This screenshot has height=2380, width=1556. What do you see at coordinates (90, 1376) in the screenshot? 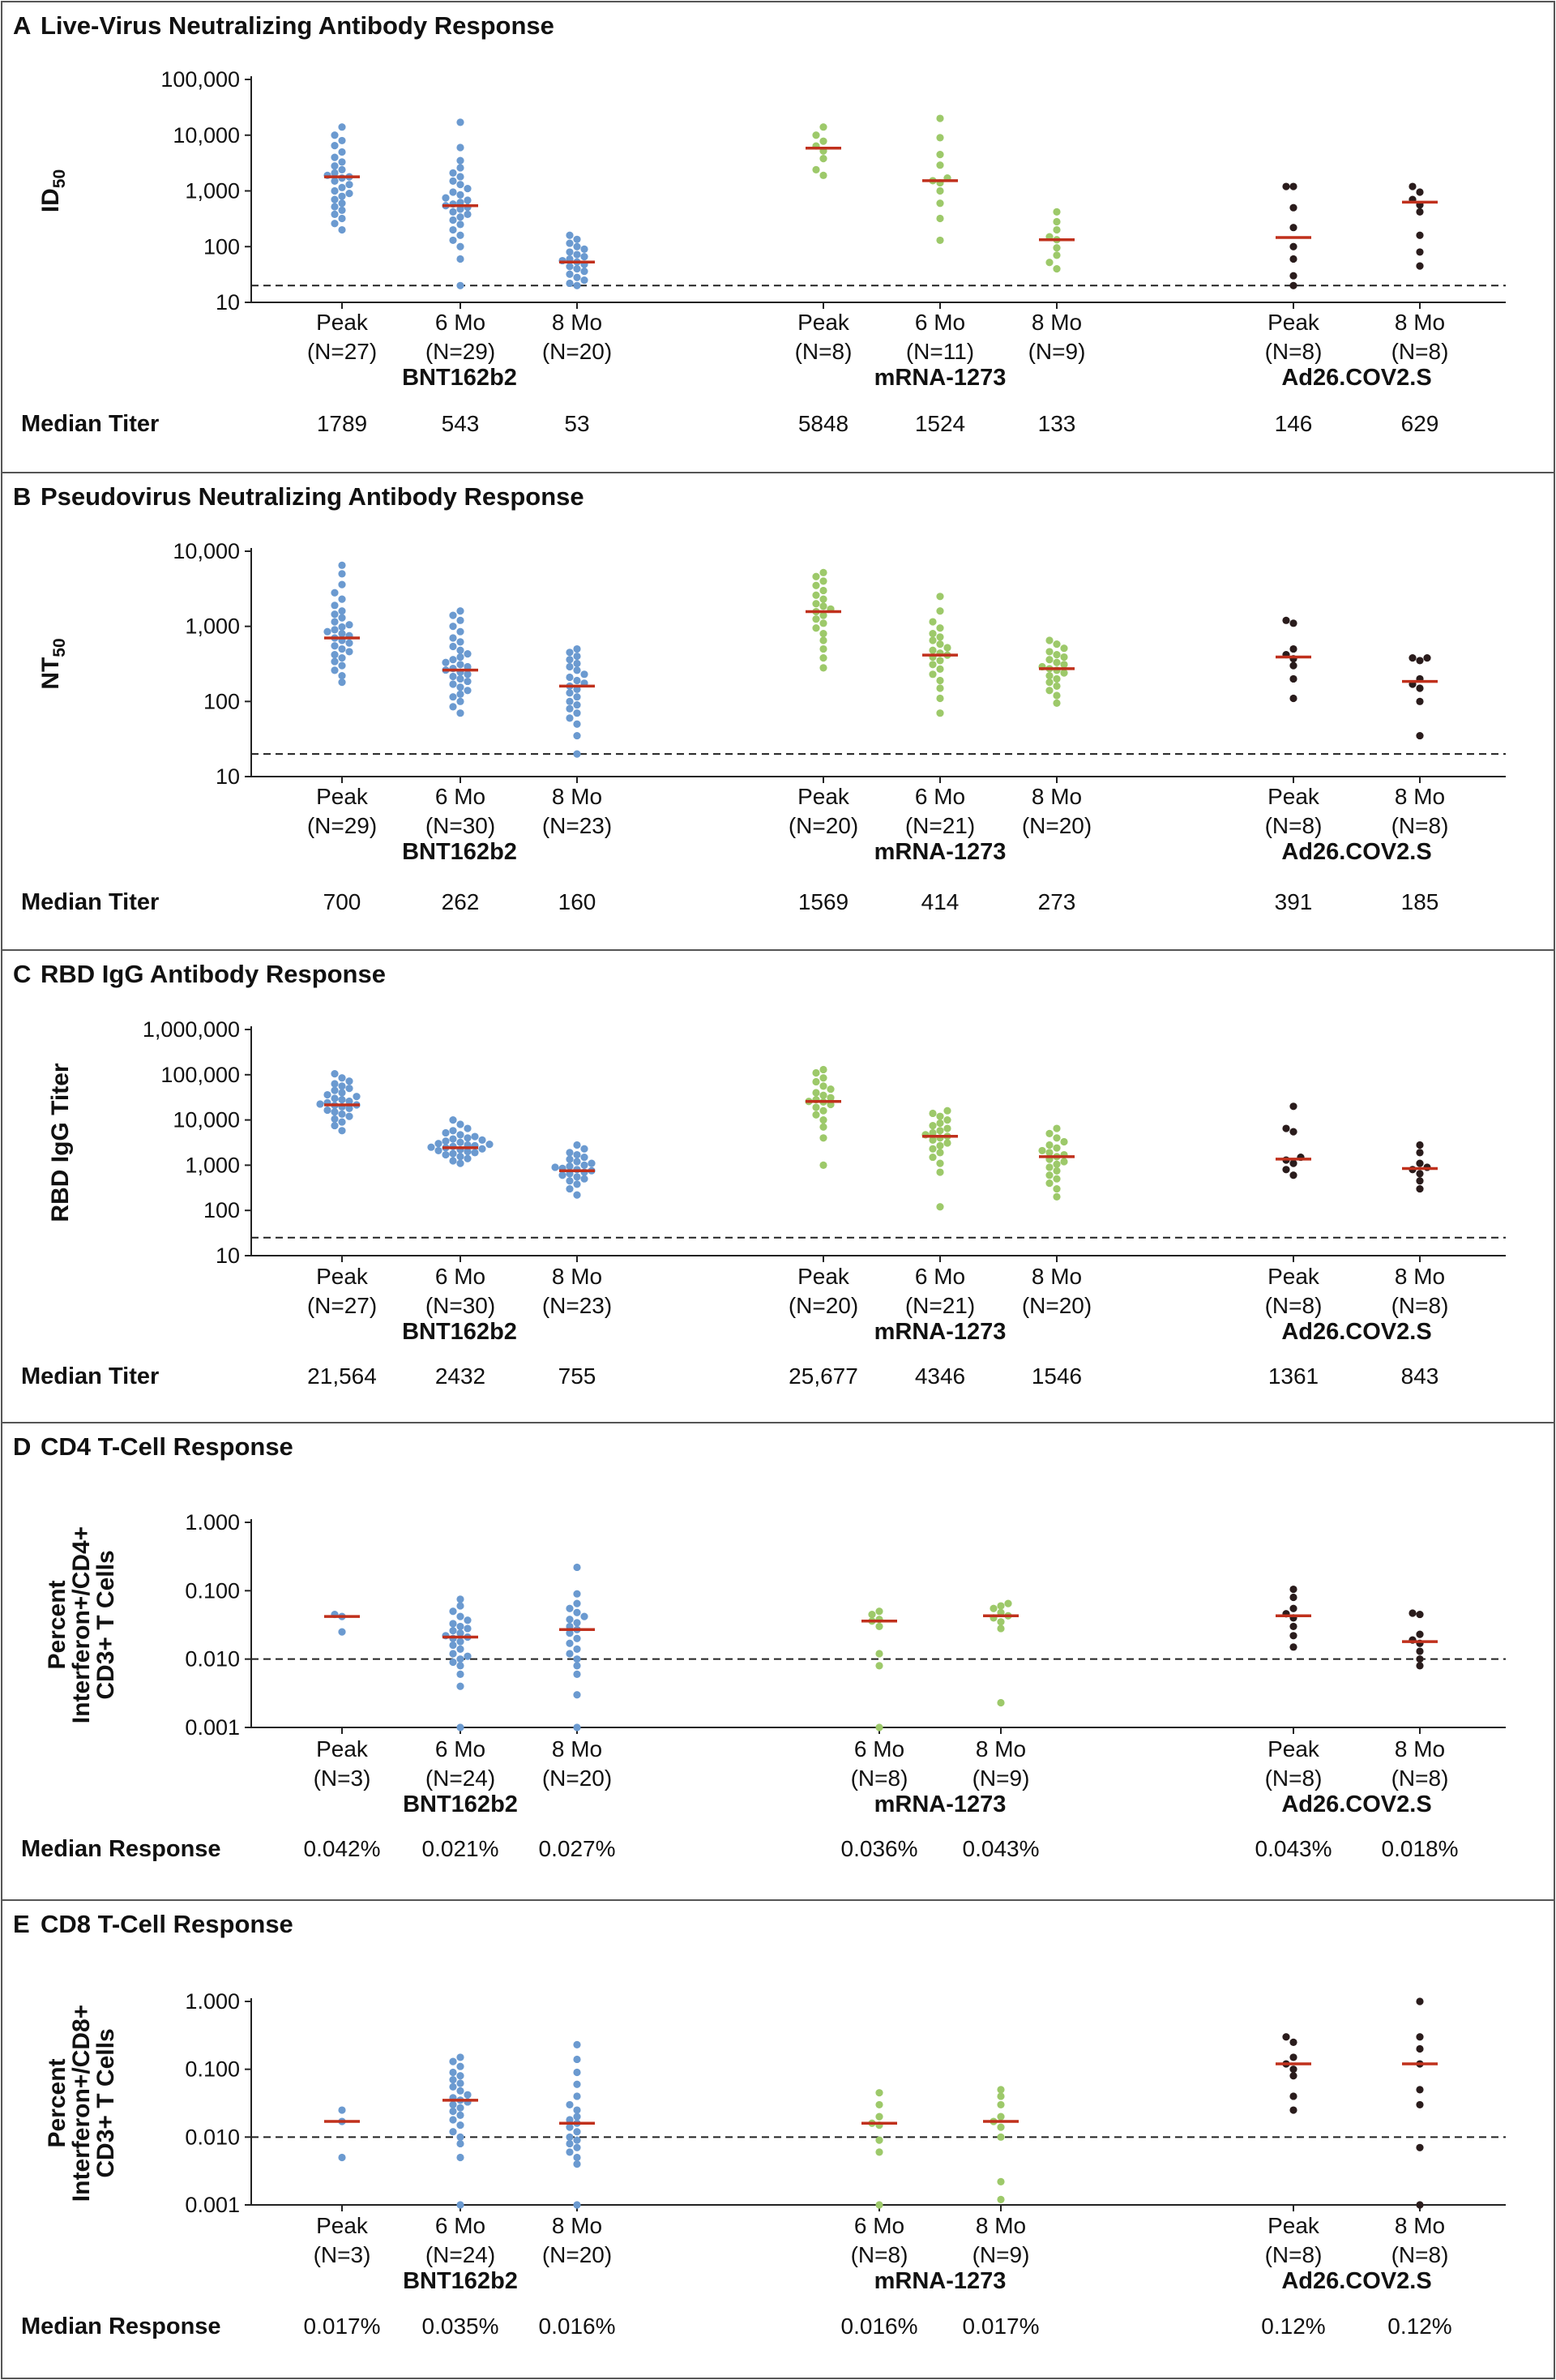
I see `median-row-label: Median Titer` at bounding box center [90, 1376].